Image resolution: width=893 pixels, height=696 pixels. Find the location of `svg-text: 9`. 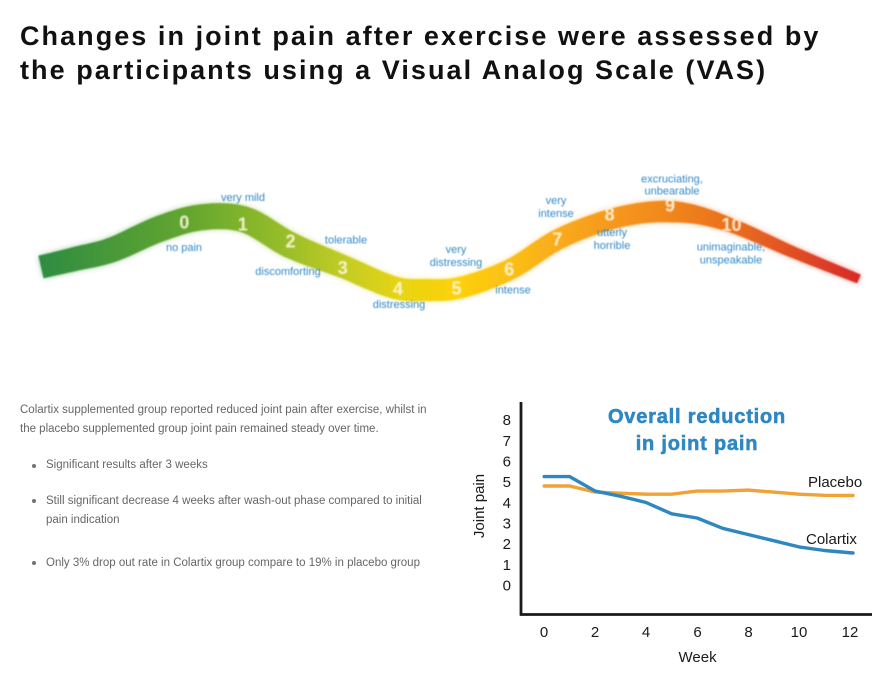

svg-text: 9 is located at coordinates (670, 206).